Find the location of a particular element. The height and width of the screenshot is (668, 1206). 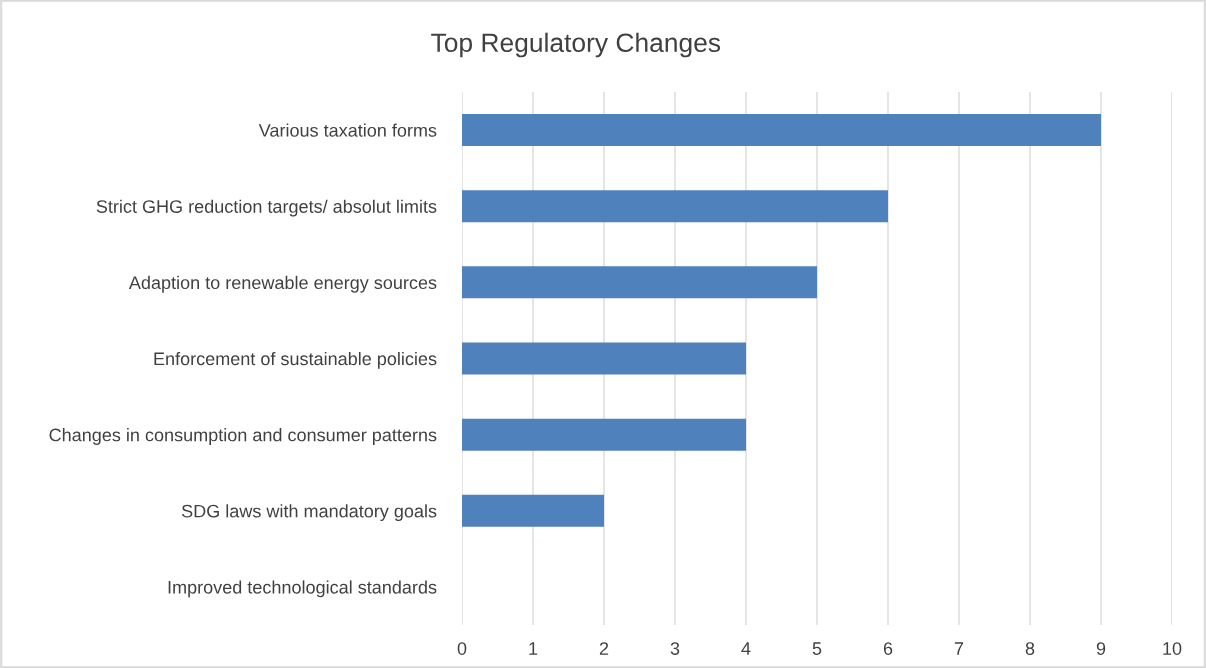

chart-title: Top Regulatory Changes is located at coordinates (576, 45).